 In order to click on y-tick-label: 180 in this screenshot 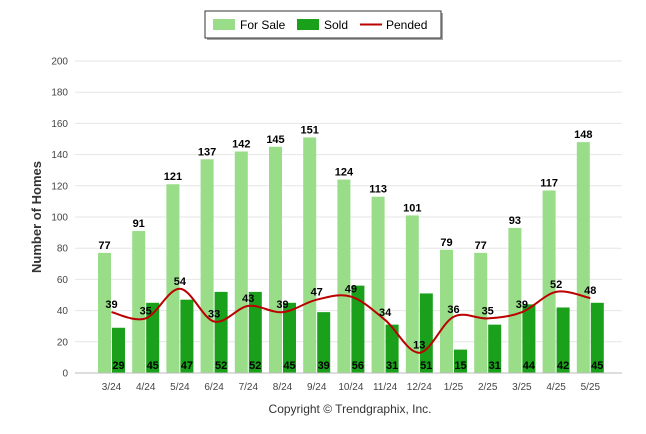, I will do `click(59, 93)`.